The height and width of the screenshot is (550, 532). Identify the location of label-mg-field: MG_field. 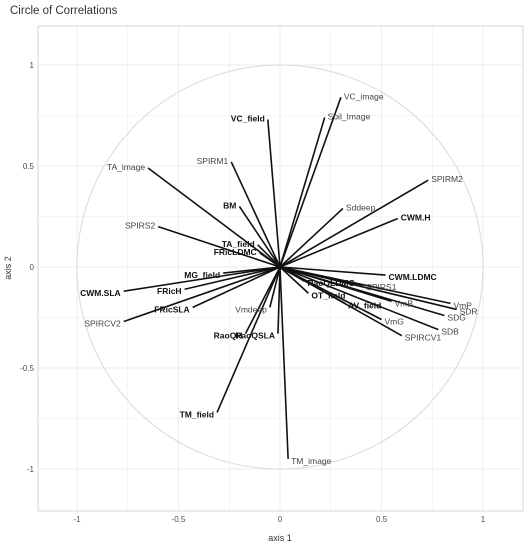
(202, 275).